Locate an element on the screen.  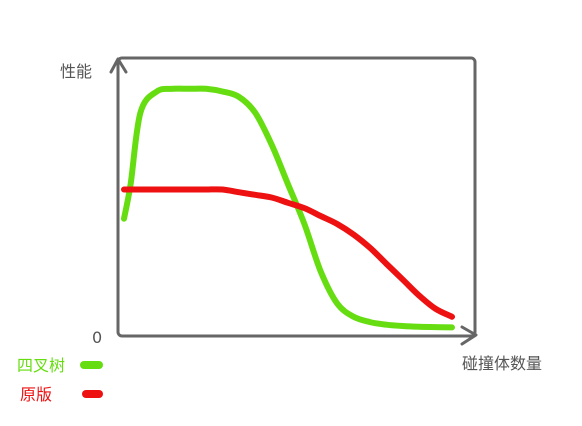
legend: 四叉树 原版 is located at coordinates (60, 380).